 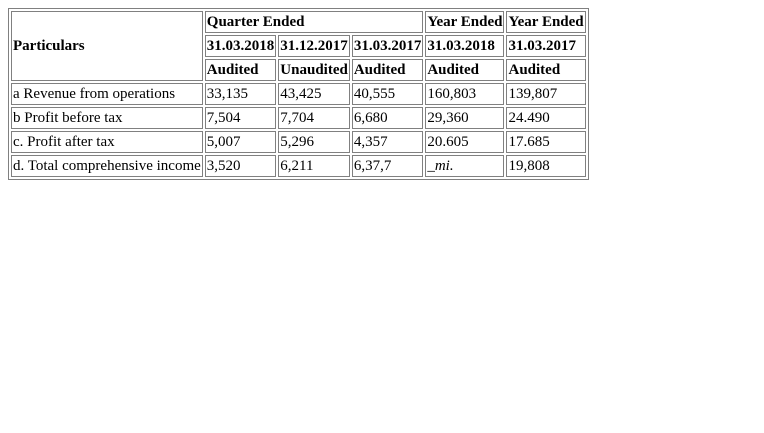 What do you see at coordinates (387, 142) in the screenshot?
I see `cell-value: 4,357` at bounding box center [387, 142].